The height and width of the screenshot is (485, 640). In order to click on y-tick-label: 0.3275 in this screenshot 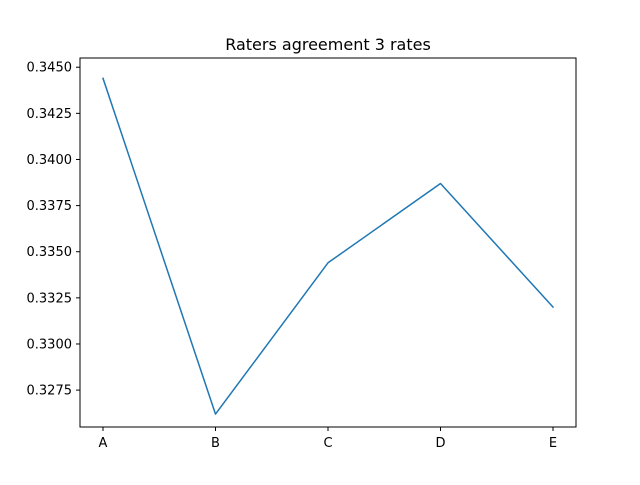, I will do `click(50, 391)`.